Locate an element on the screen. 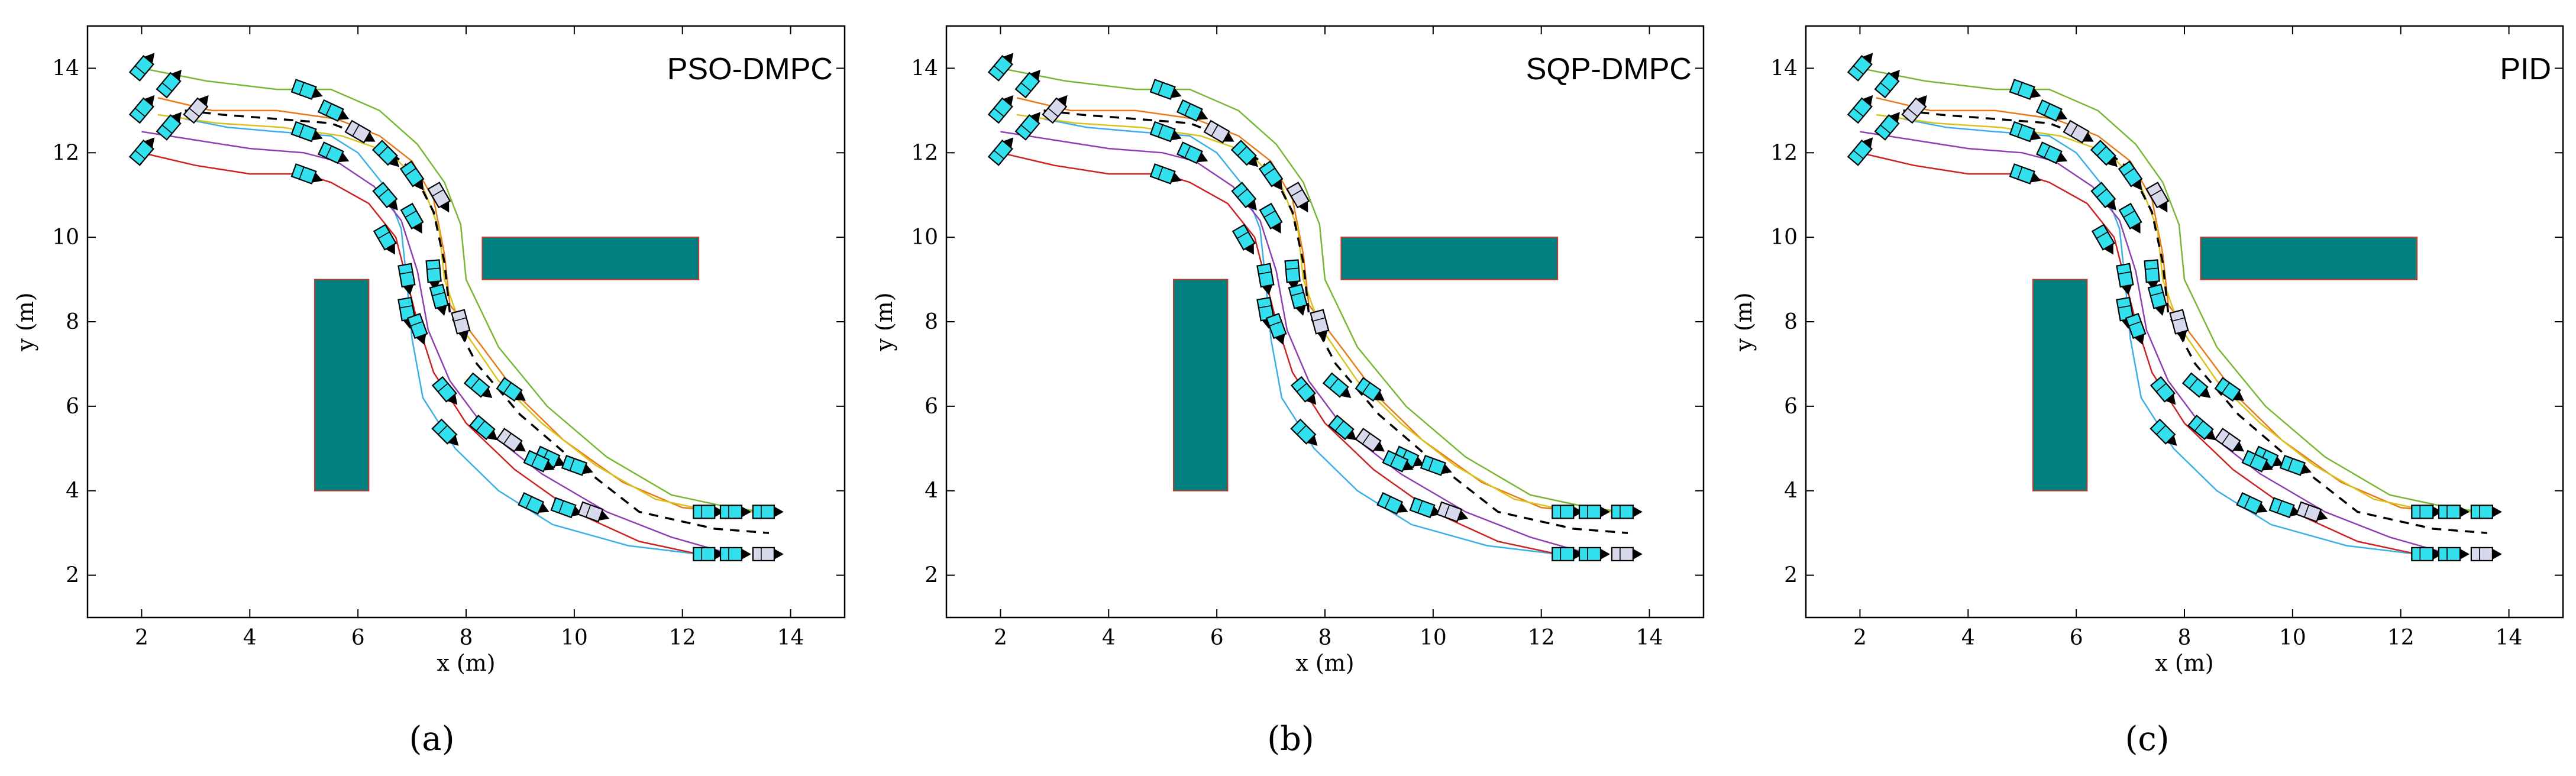 Image resolution: width=2576 pixels, height=776 pixels. x-axis-label: x (m) is located at coordinates (2184, 663).